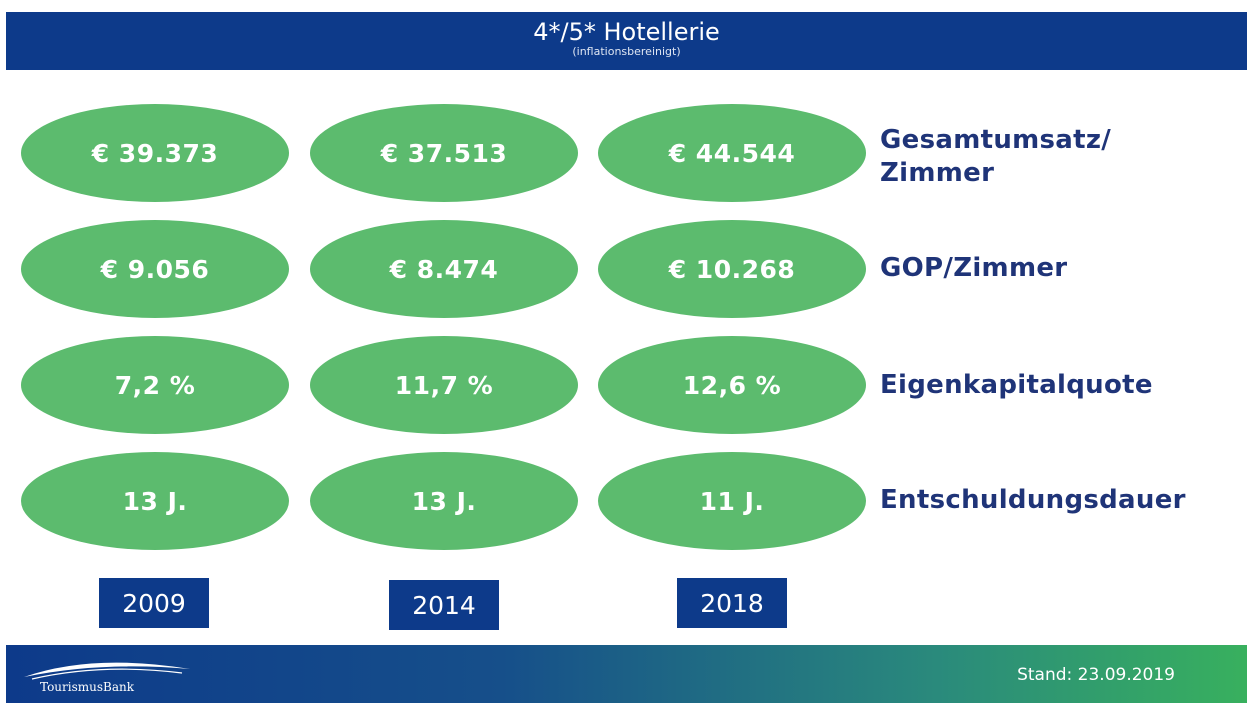 This screenshot has height=706, width=1255. What do you see at coordinates (626, 674) in the screenshot?
I see `footer-bar: TourismusBank Stand: 23.09.2019` at bounding box center [626, 674].